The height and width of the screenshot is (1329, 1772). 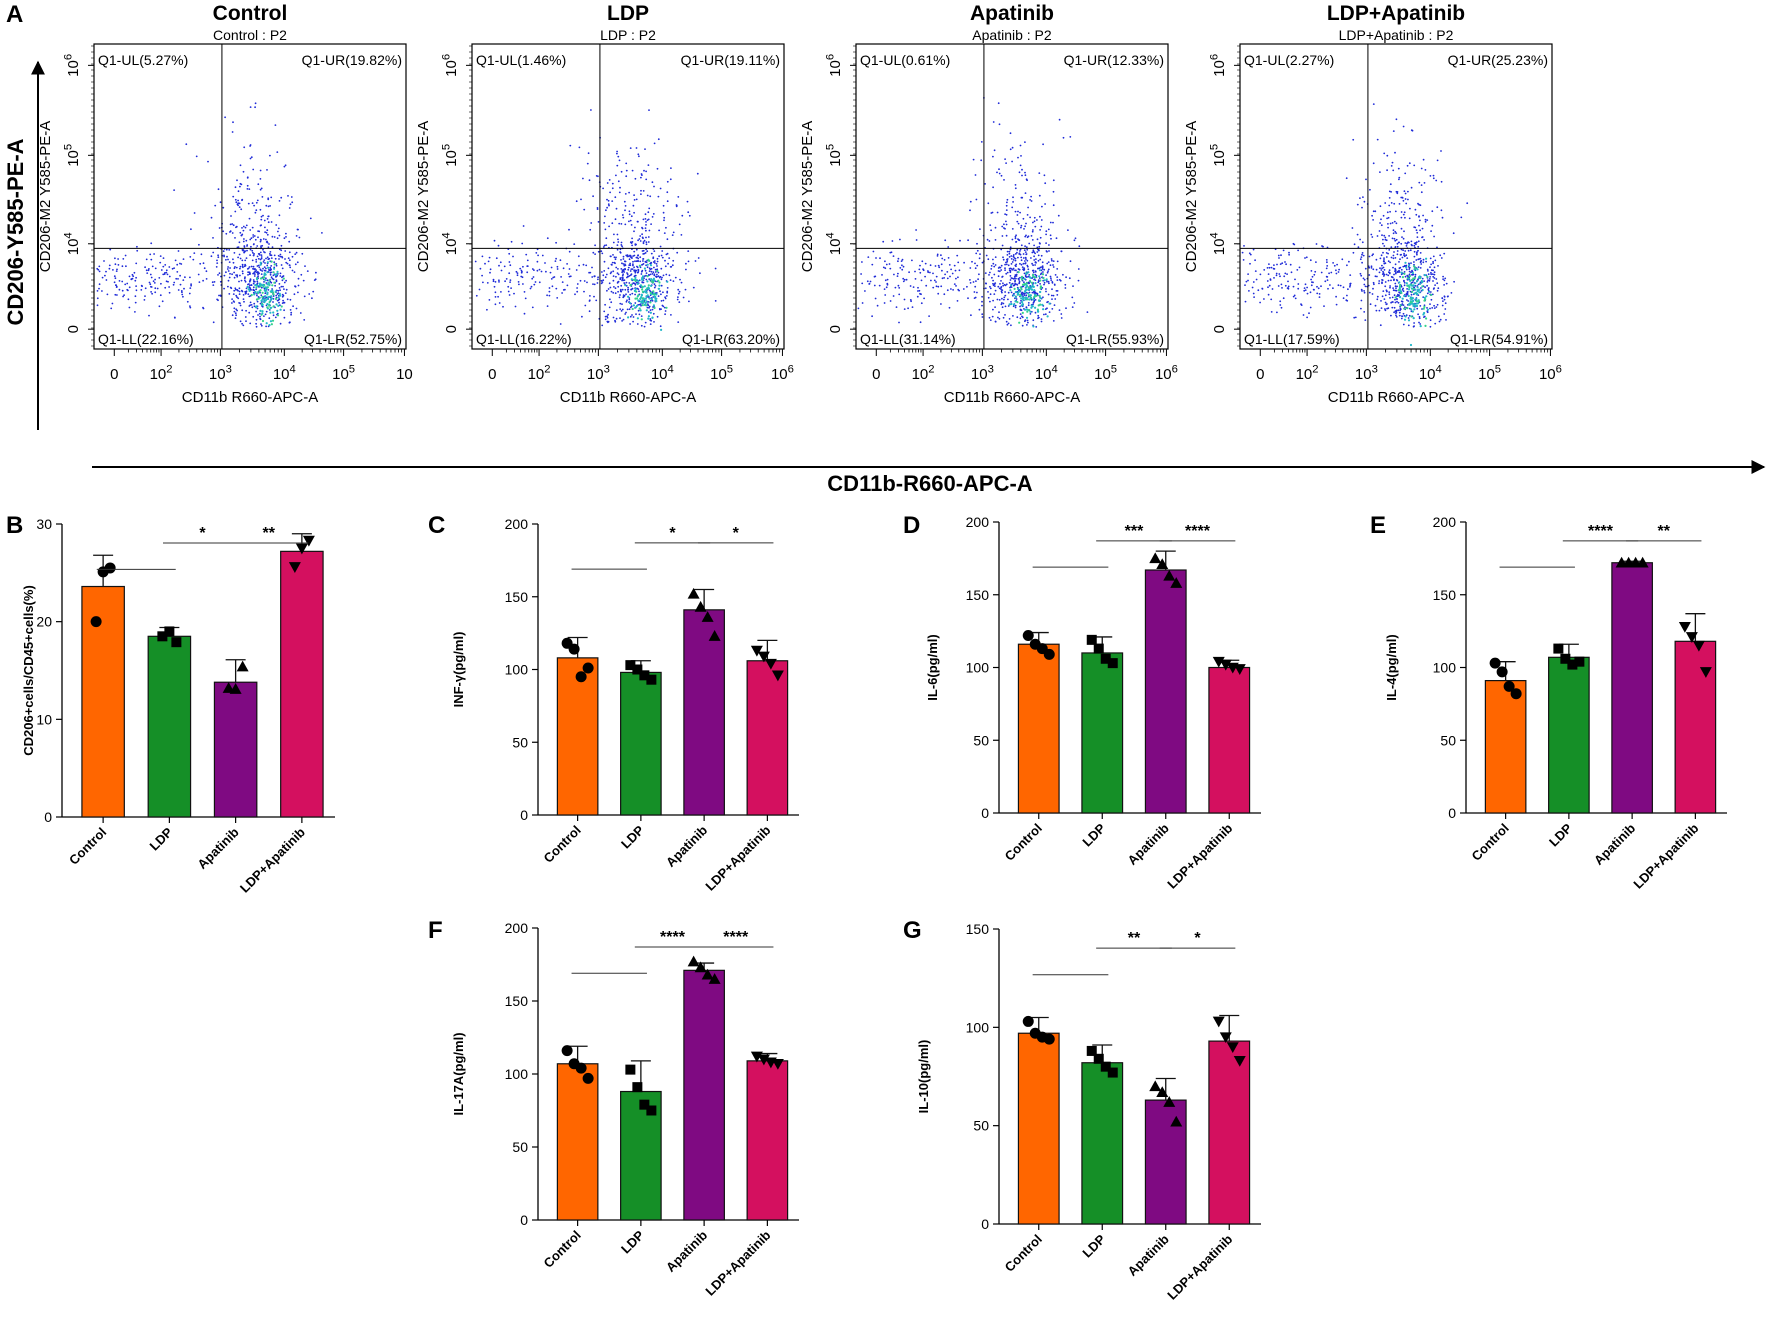 What do you see at coordinates (834, 243) in the screenshot?
I see `flow-y-tick-label: 10⁴` at bounding box center [834, 243].